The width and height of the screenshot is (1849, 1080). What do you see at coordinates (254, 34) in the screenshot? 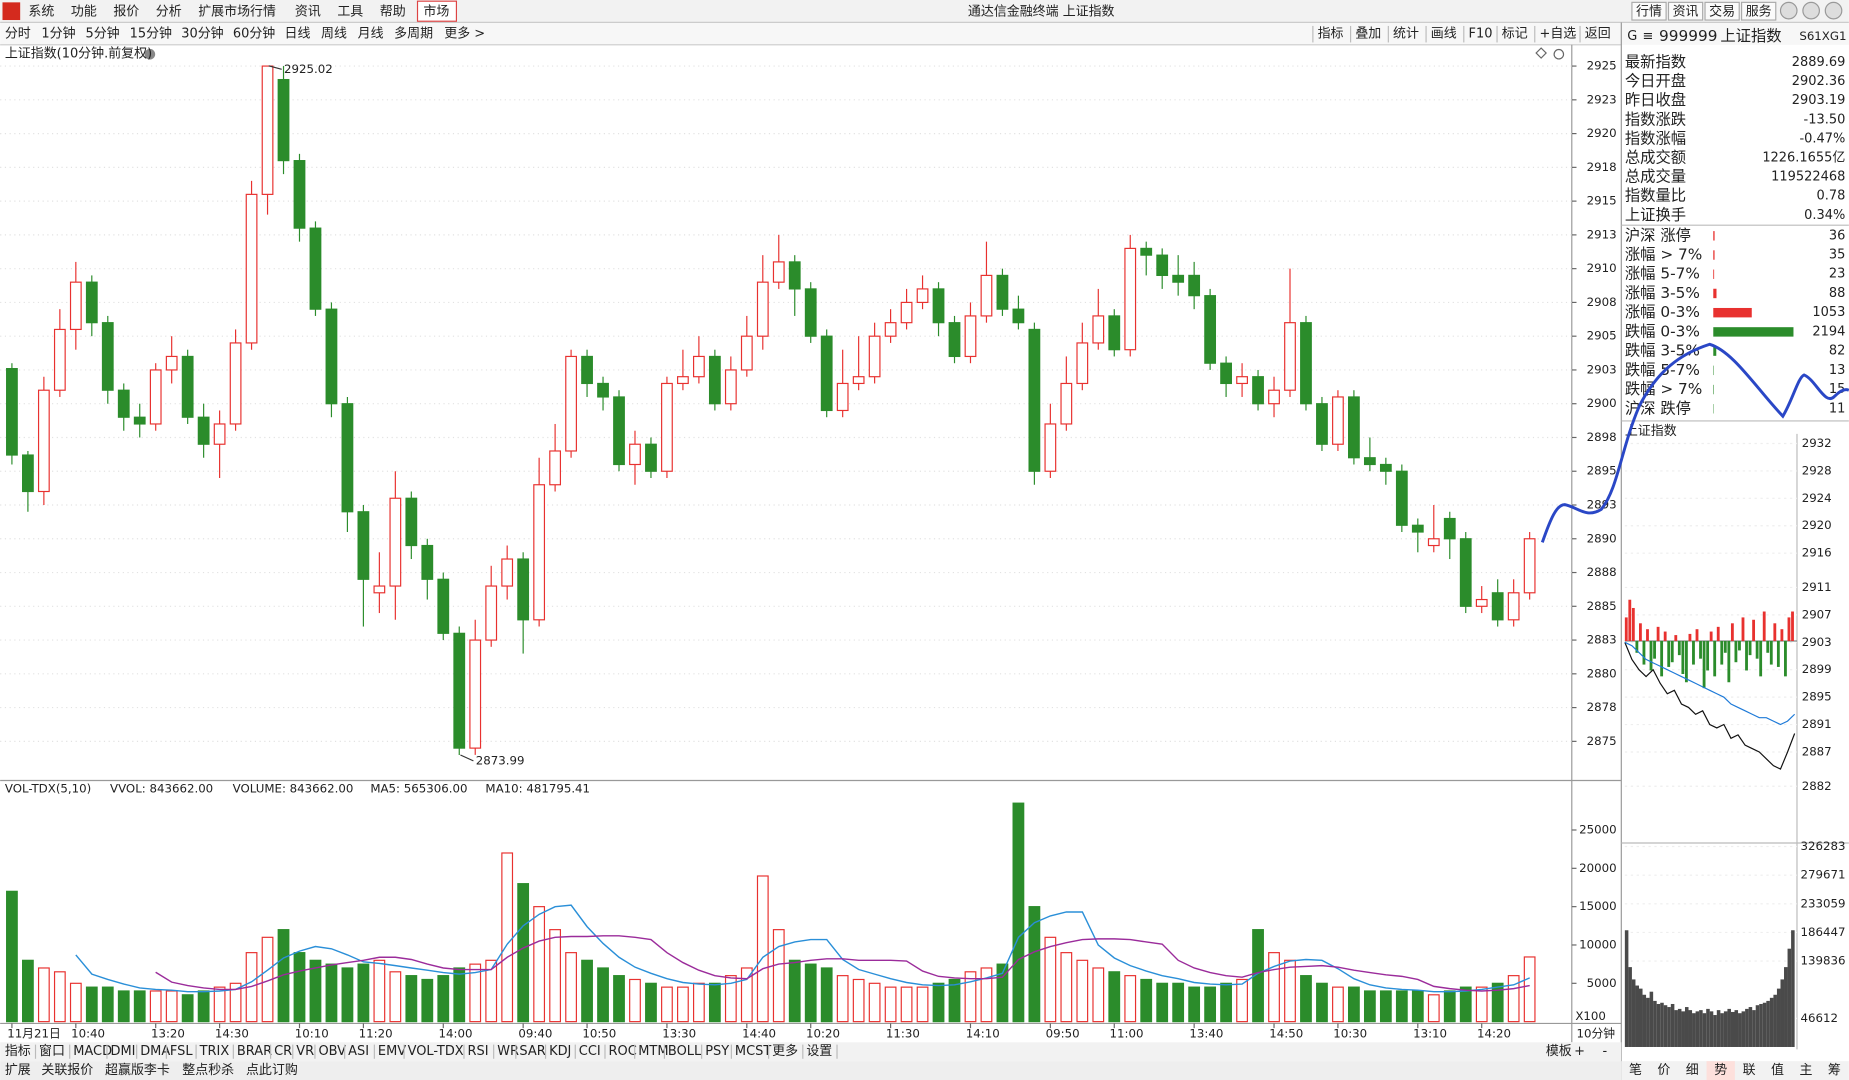
I see `period-button: 60分钟` at bounding box center [254, 34].